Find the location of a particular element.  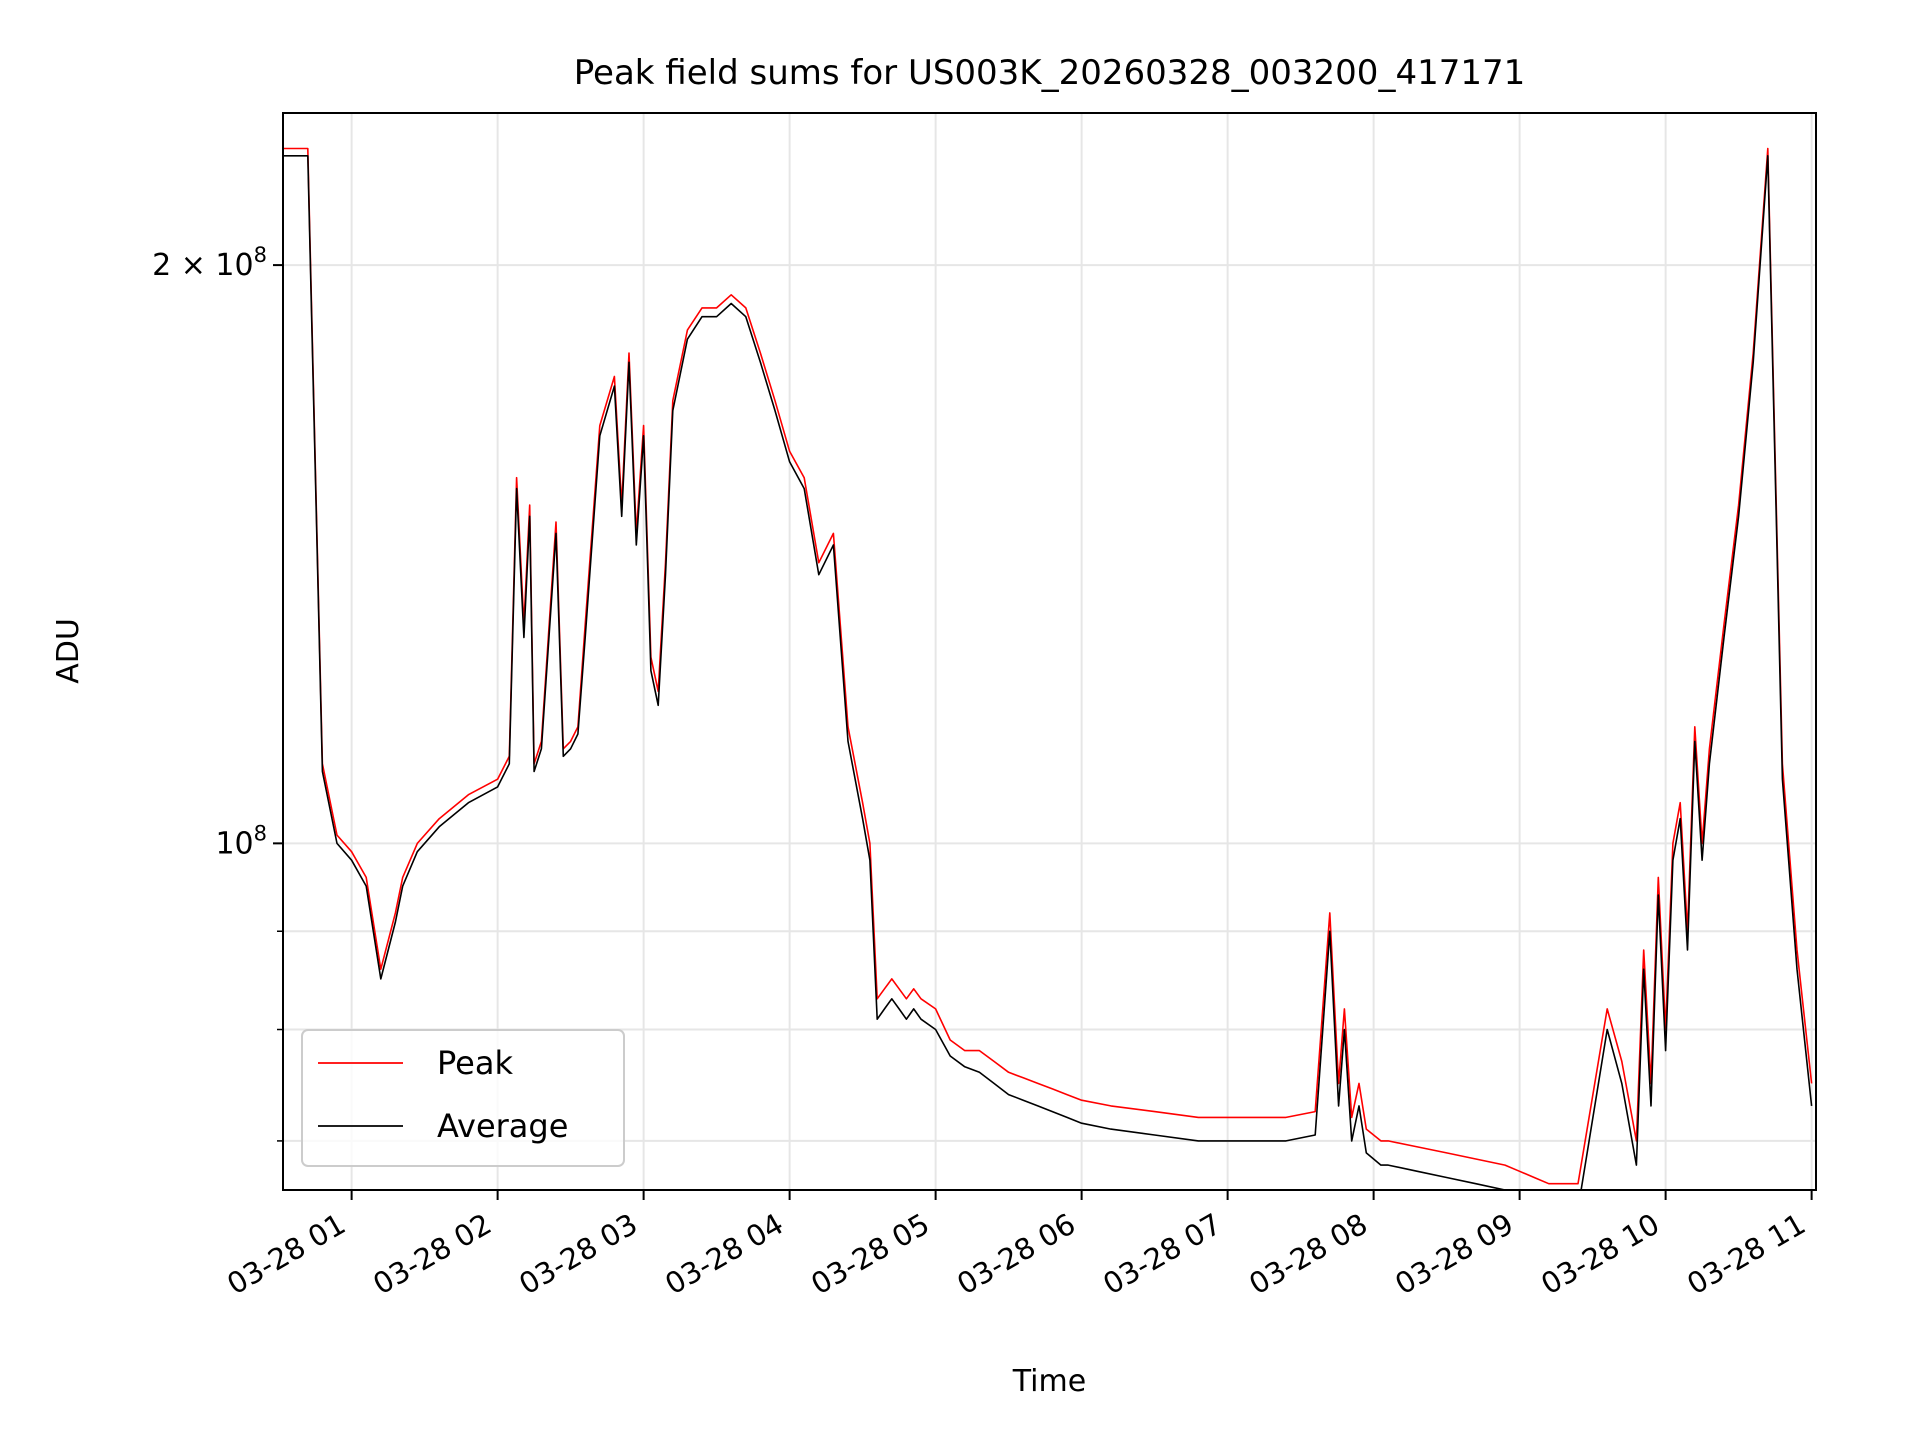

legend-box is located at coordinates (463, 1098).